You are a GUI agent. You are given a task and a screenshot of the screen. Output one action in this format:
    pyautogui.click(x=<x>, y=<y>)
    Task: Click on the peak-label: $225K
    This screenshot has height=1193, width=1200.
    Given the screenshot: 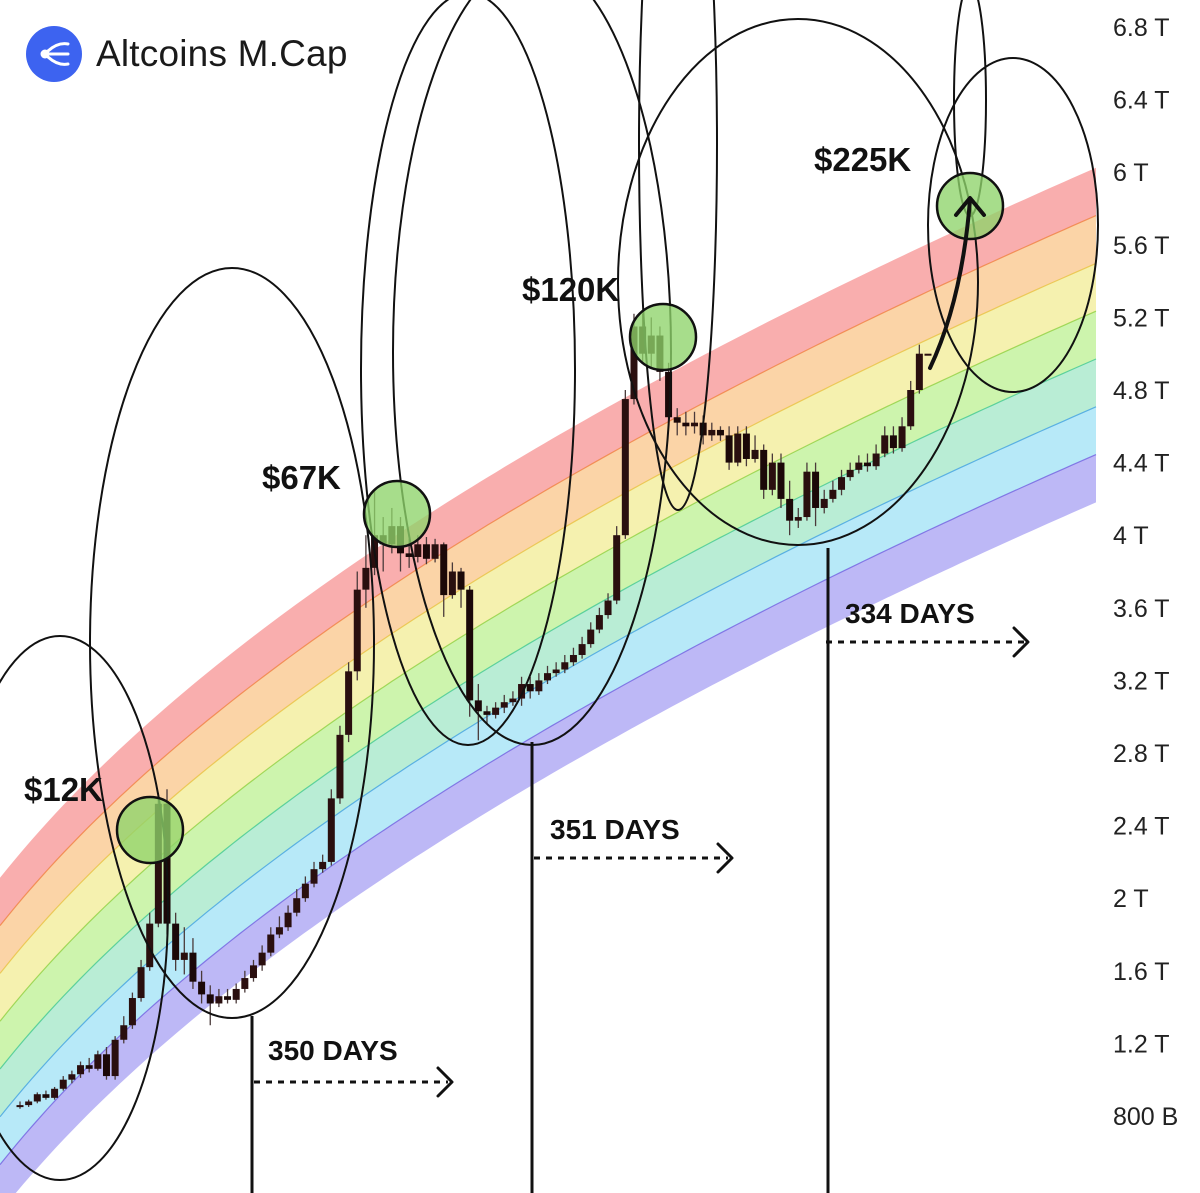 What is the action you would take?
    pyautogui.click(x=862, y=159)
    